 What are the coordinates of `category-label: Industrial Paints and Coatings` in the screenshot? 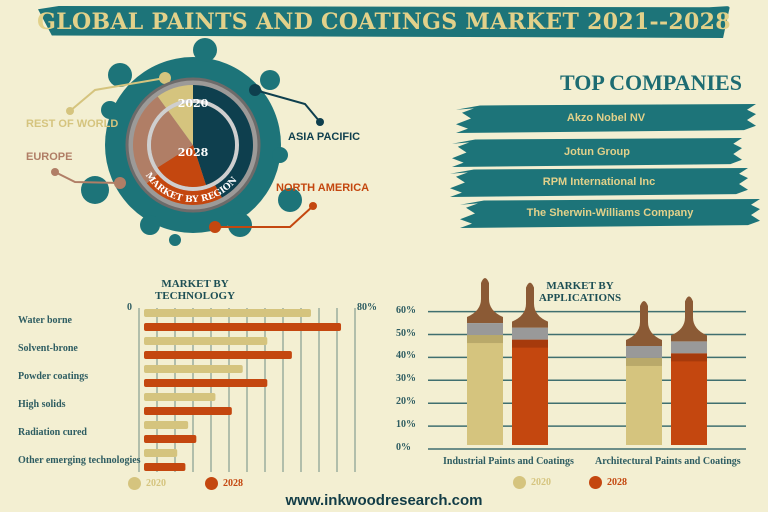 It's located at (508, 461).